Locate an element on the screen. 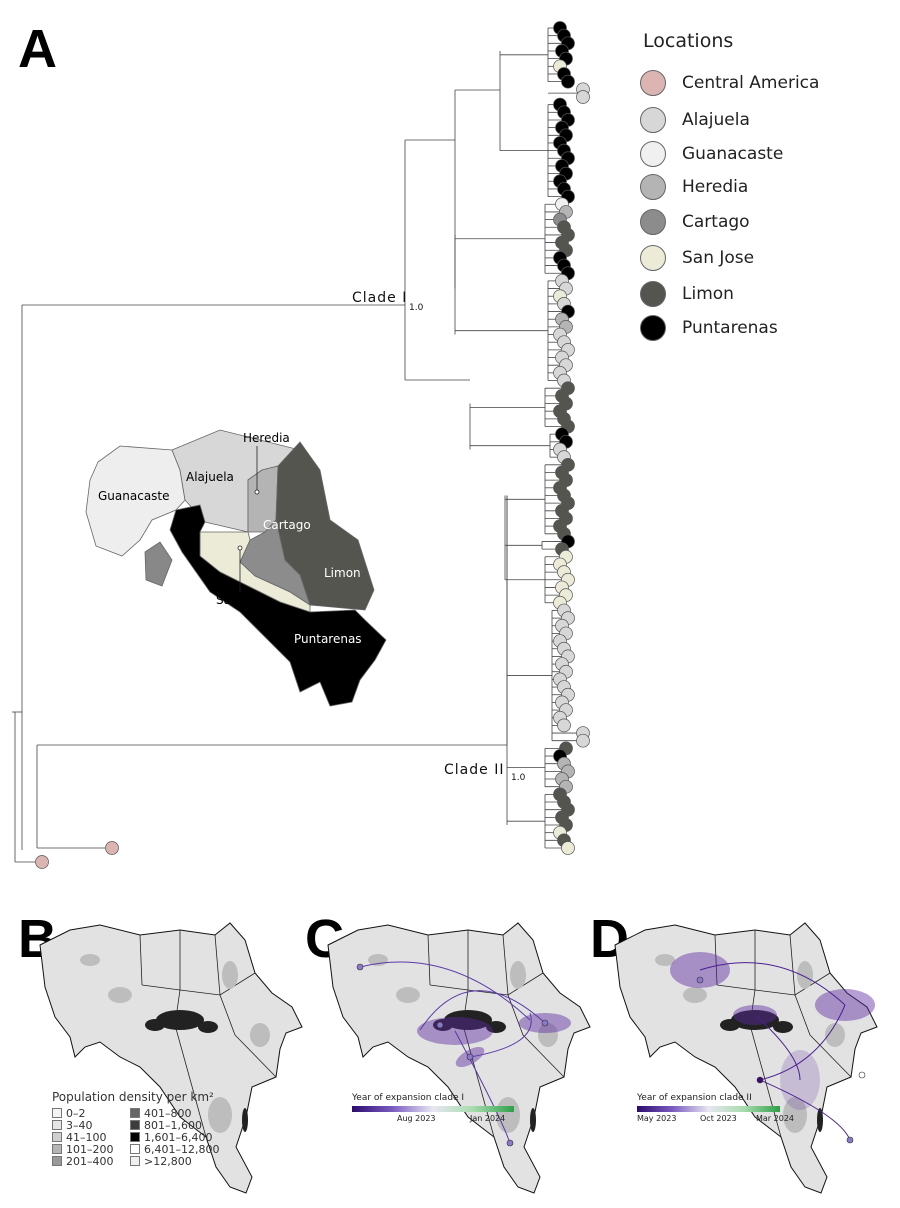 The width and height of the screenshot is (900, 1208). population-class: 801–1,600 is located at coordinates (180, 1125).